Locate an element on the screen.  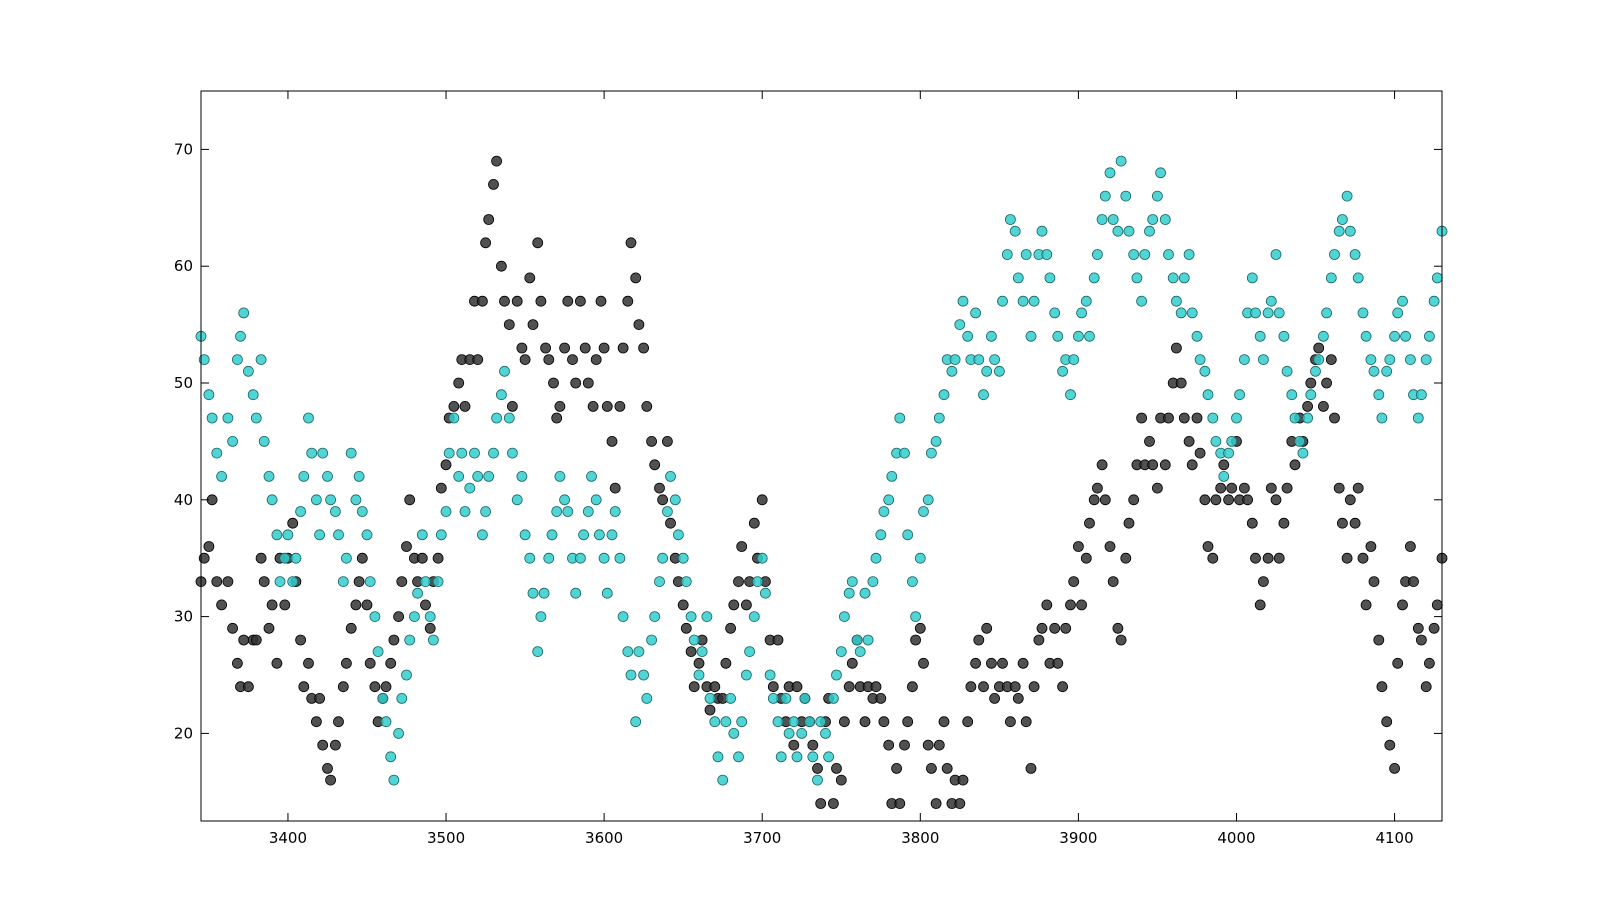
x-tick-label-2: 3600 is located at coordinates (604, 838).